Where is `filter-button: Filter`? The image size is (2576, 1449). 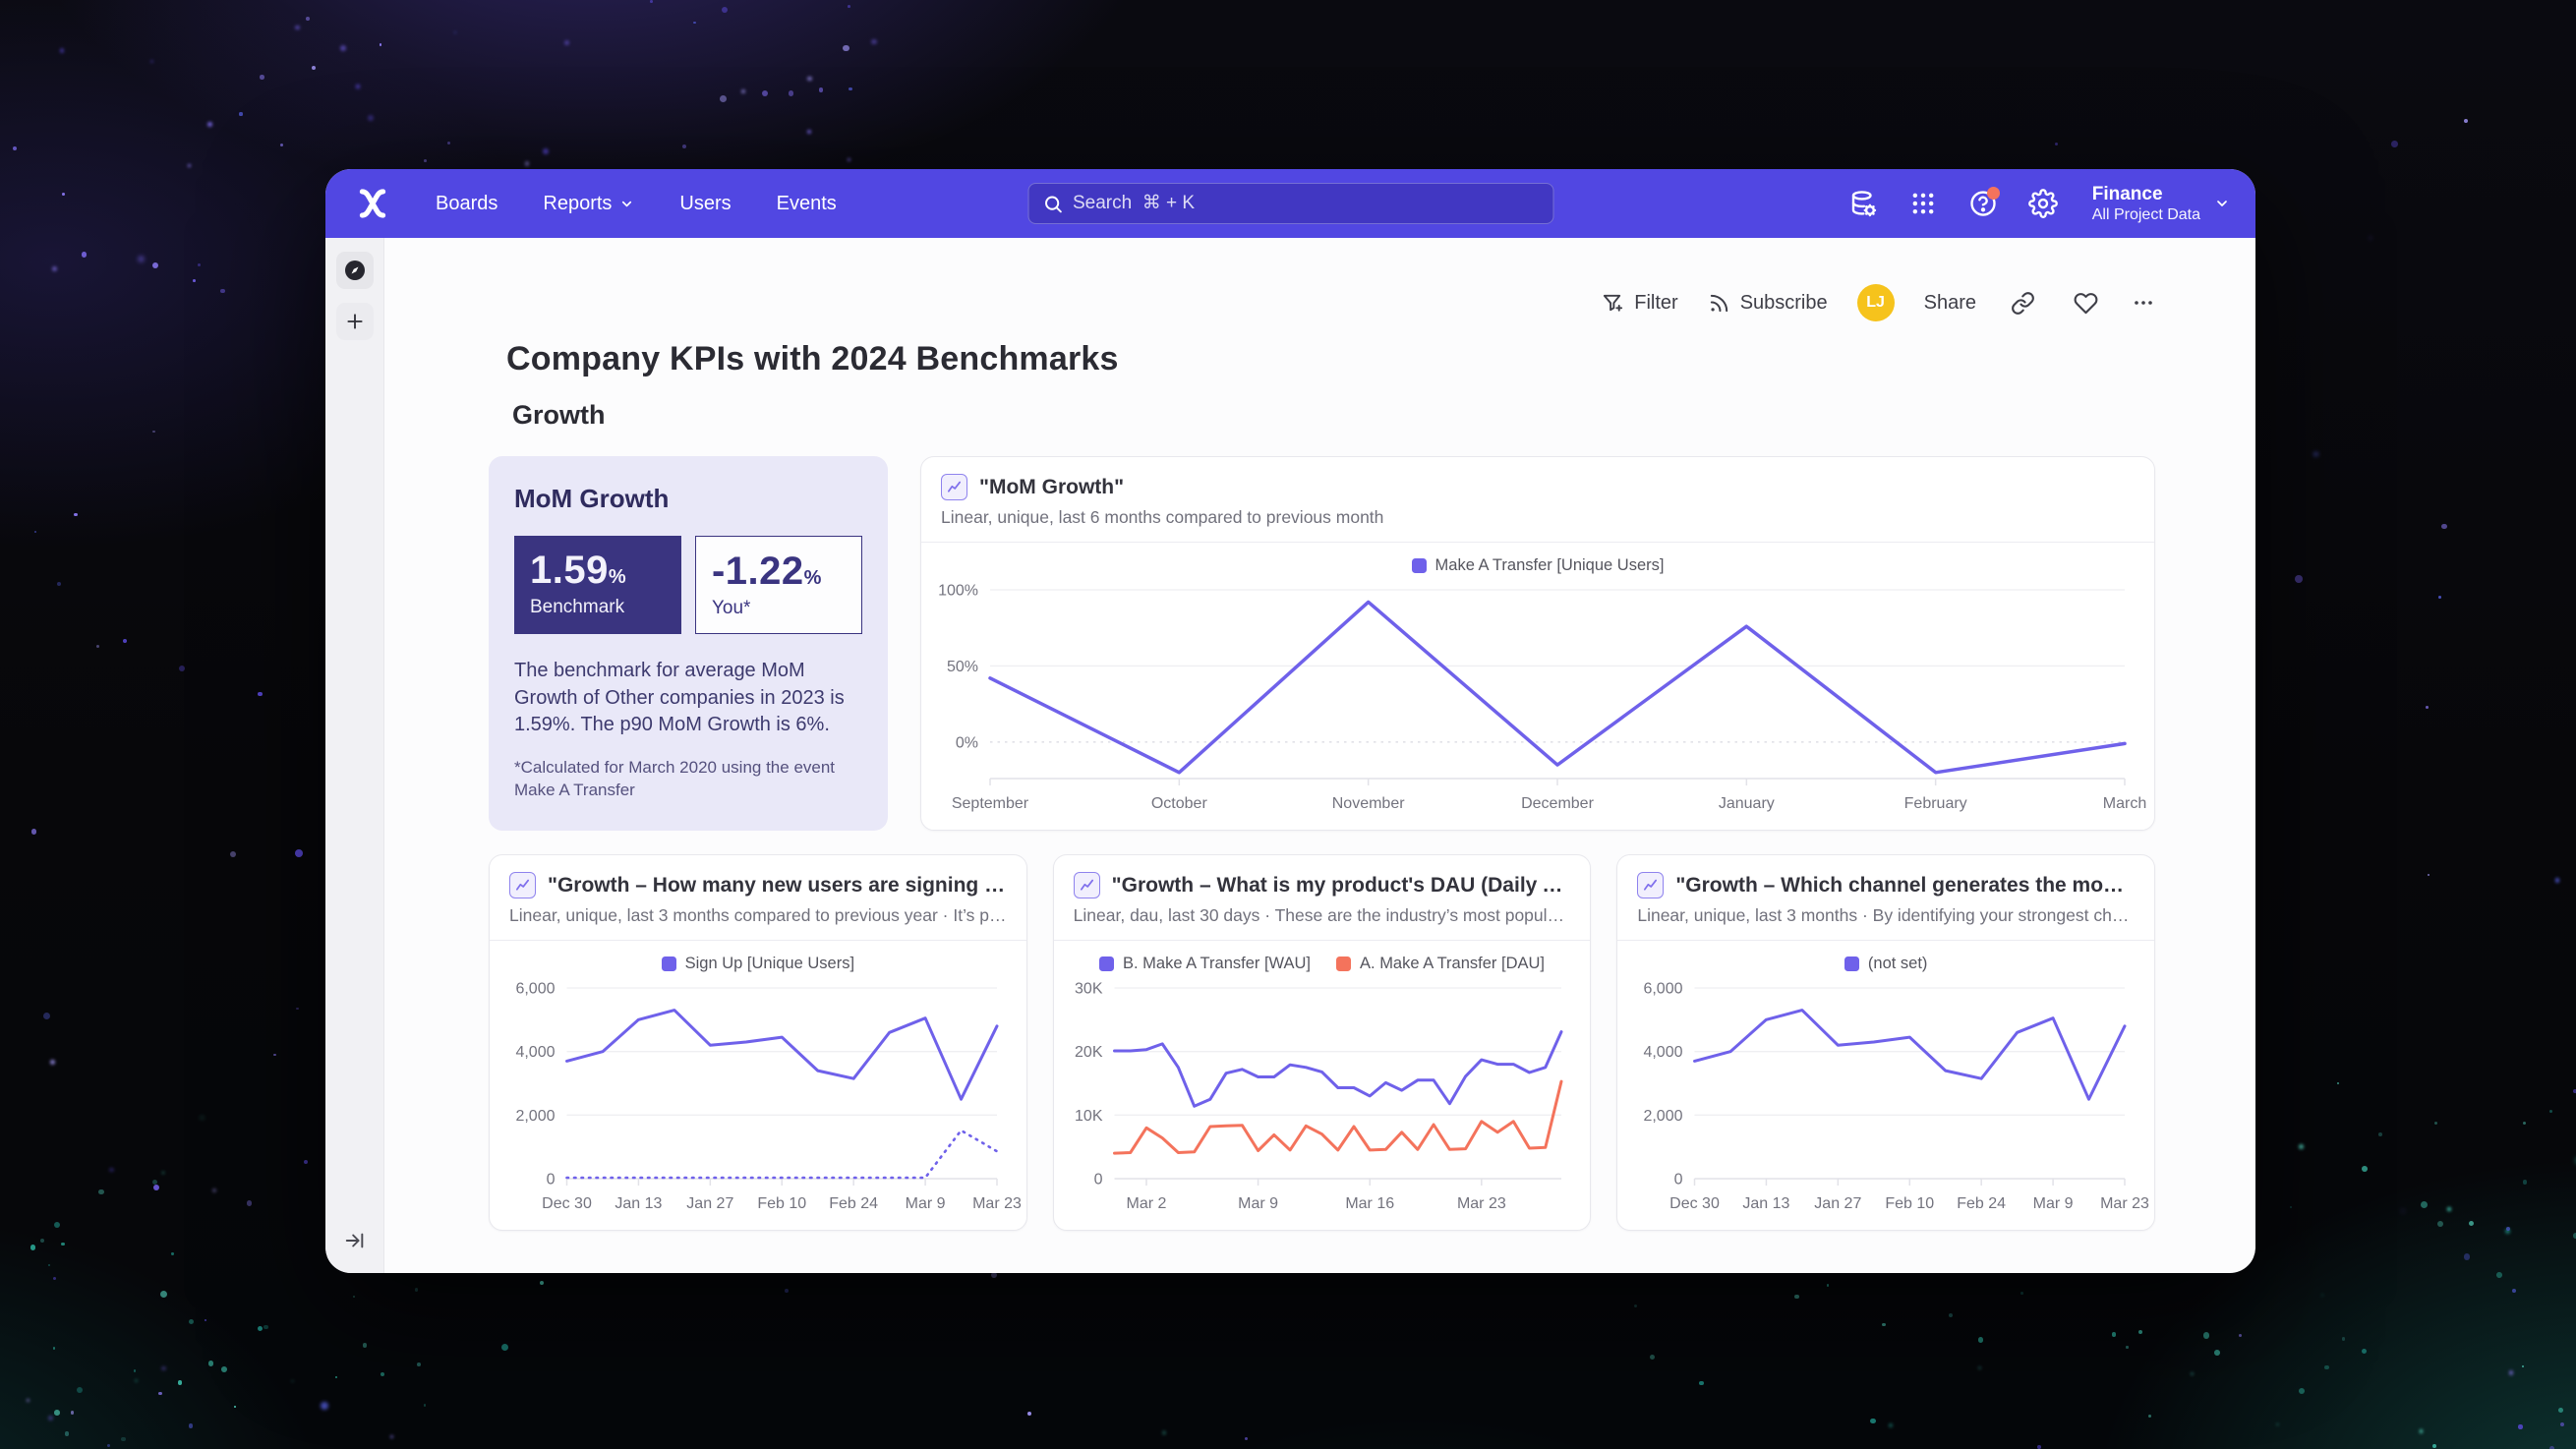
filter-button: Filter is located at coordinates (1640, 303).